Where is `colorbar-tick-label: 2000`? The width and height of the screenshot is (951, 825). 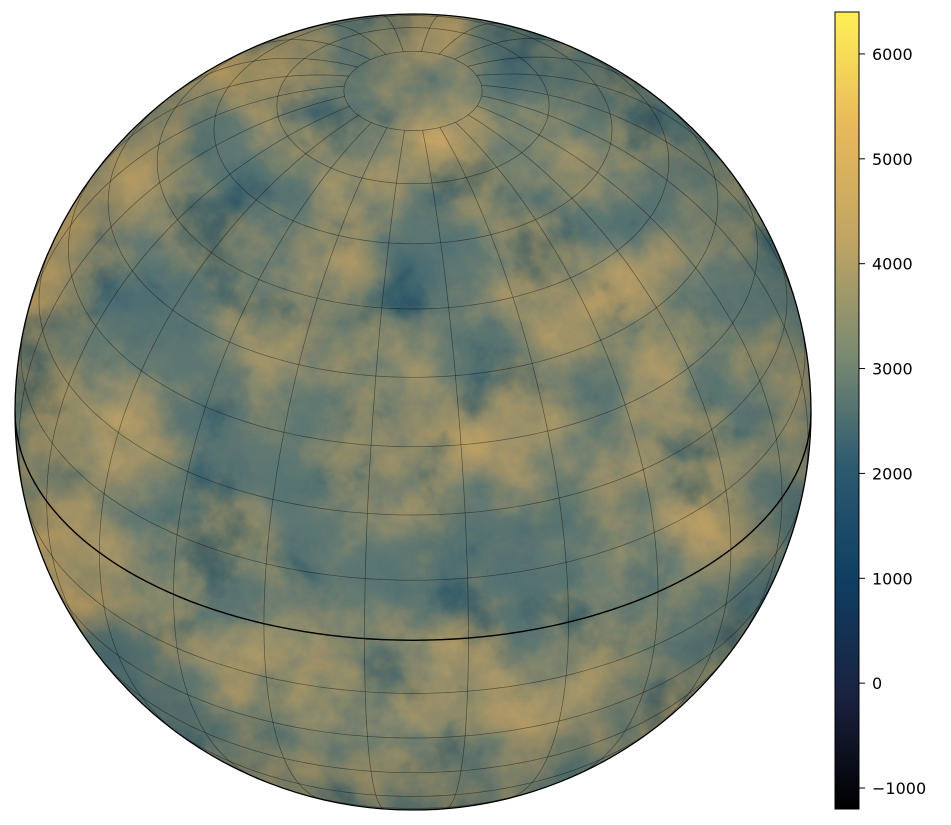 colorbar-tick-label: 2000 is located at coordinates (892, 473).